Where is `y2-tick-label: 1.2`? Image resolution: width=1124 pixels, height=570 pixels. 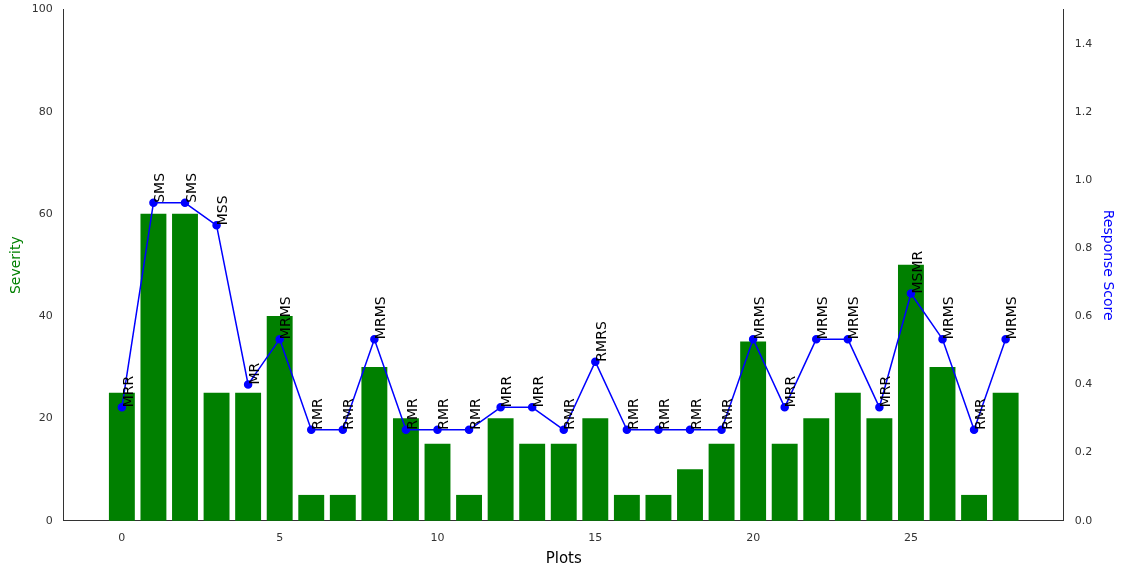 y2-tick-label: 1.2 is located at coordinates (1083, 111).